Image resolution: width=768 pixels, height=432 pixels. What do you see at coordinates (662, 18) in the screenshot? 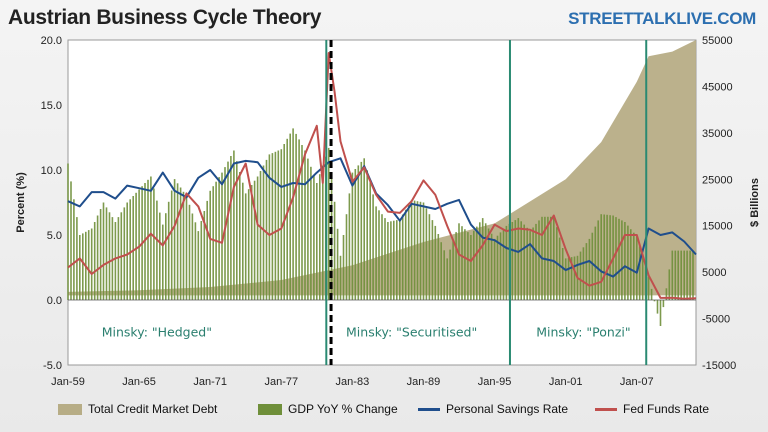
I see `brand-logo-text: STREETTALKLIVE.COM` at bounding box center [662, 18].